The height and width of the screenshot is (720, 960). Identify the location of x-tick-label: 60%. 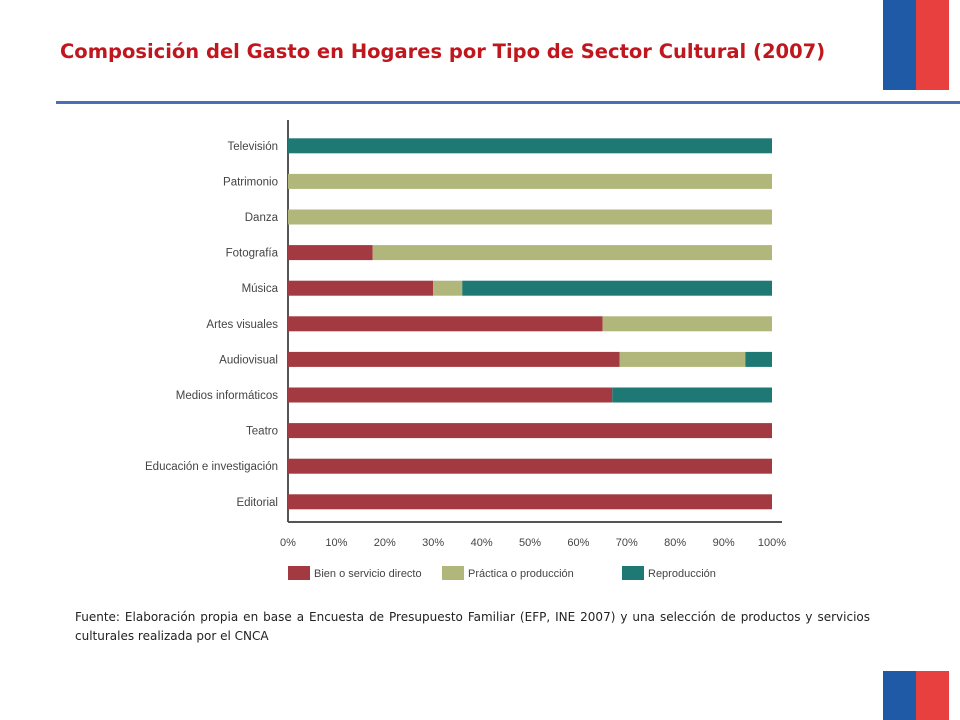
(578, 543).